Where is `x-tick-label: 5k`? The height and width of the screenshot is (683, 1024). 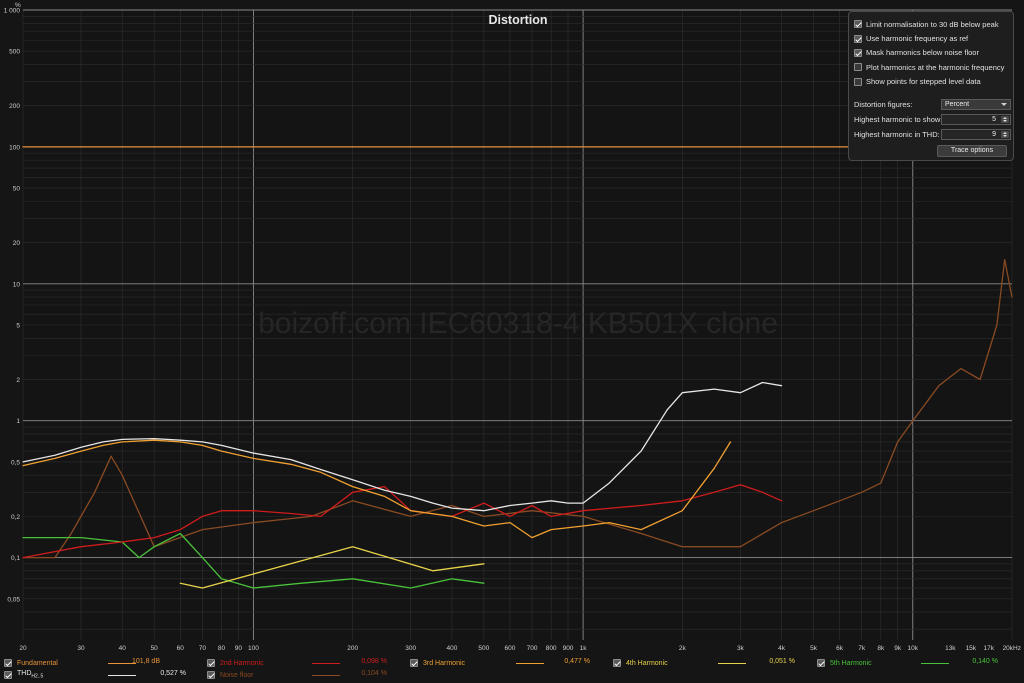
x-tick-label: 5k is located at coordinates (814, 648).